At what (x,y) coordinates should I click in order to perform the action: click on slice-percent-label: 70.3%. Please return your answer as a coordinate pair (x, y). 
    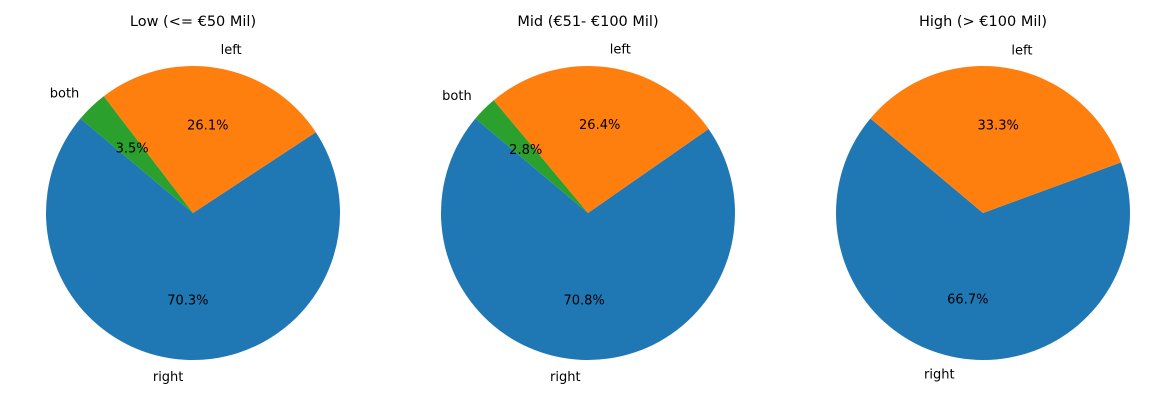
    Looking at the image, I should click on (187, 301).